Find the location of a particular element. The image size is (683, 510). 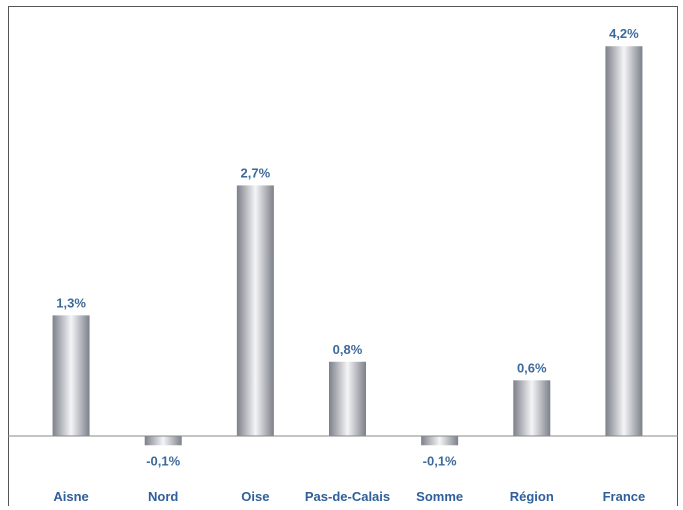

category-label: France is located at coordinates (624, 496).